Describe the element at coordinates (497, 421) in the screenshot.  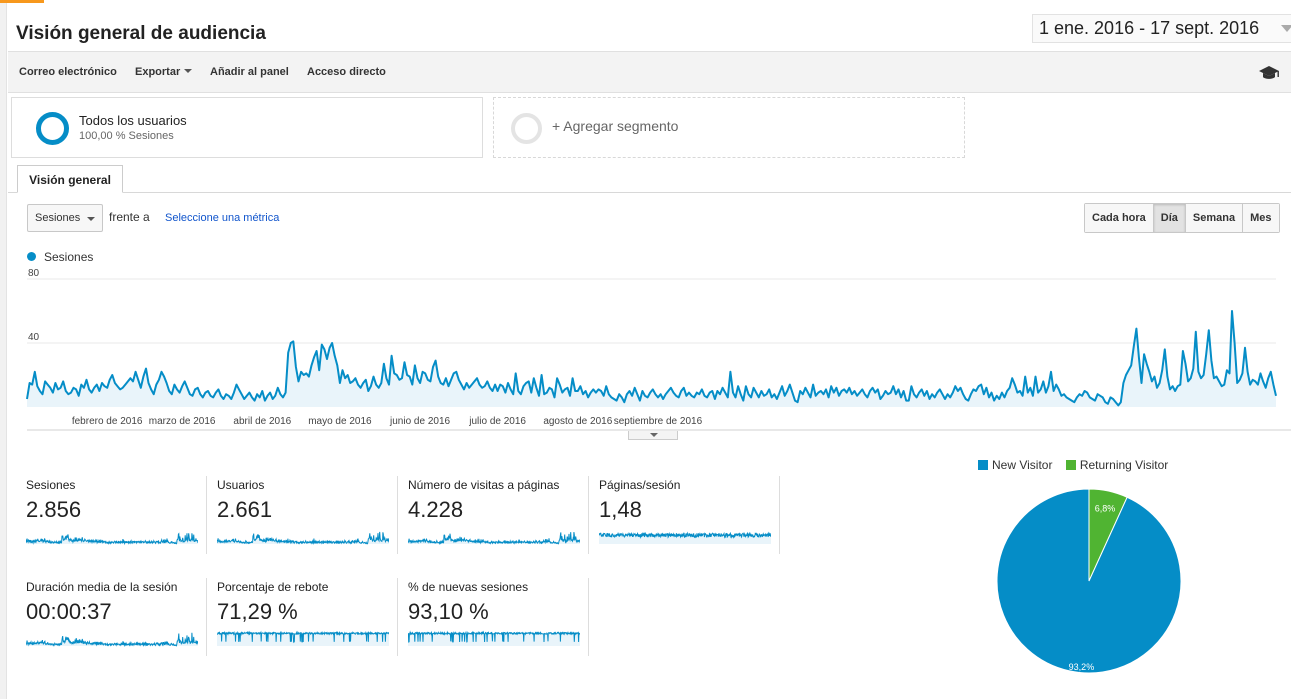
I see `x-tick-label: julio de 2016` at that location.